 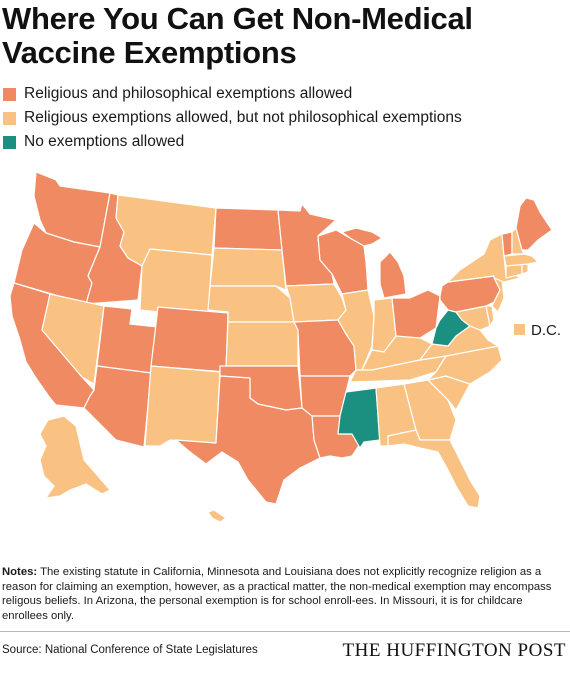 I want to click on notes-label: Notes:, so click(x=20, y=572).